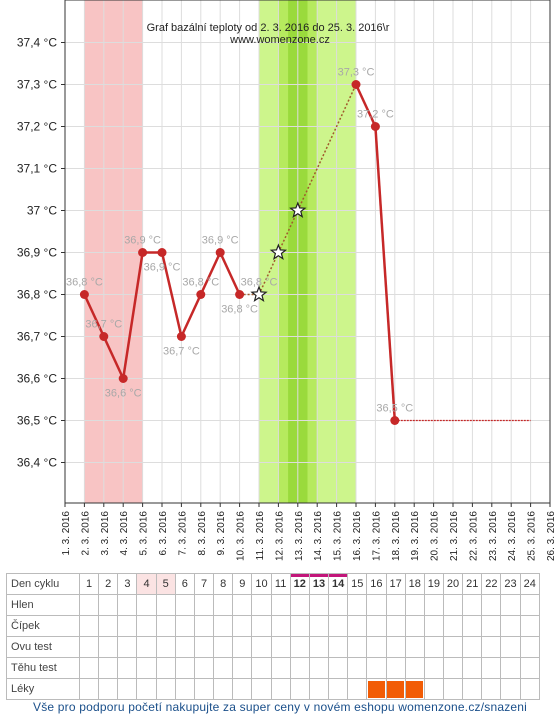 The image size is (560, 720). I want to click on table-row: Čípek, so click(273, 626).